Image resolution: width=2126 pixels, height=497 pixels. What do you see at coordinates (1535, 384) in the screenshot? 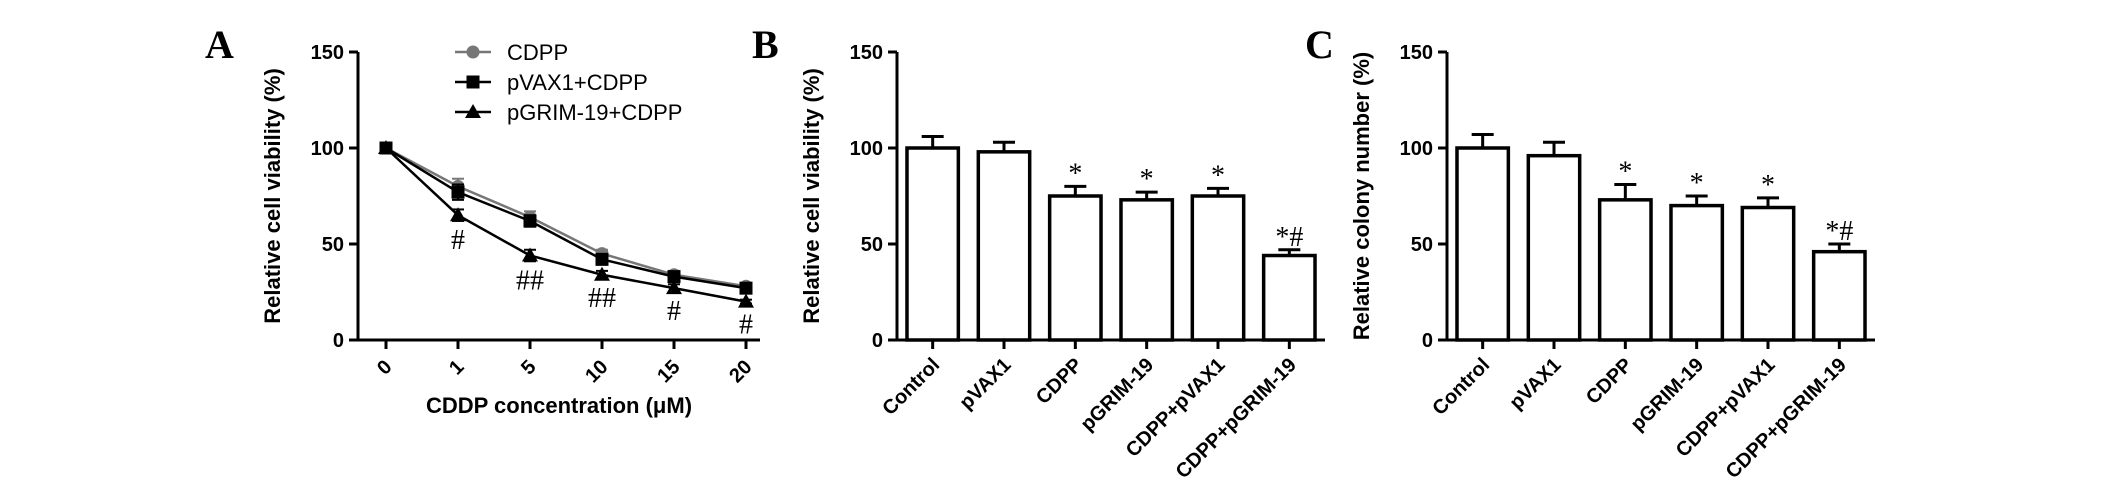
I see `panel-c-x-tick-label: pVAX1` at bounding box center [1535, 384].